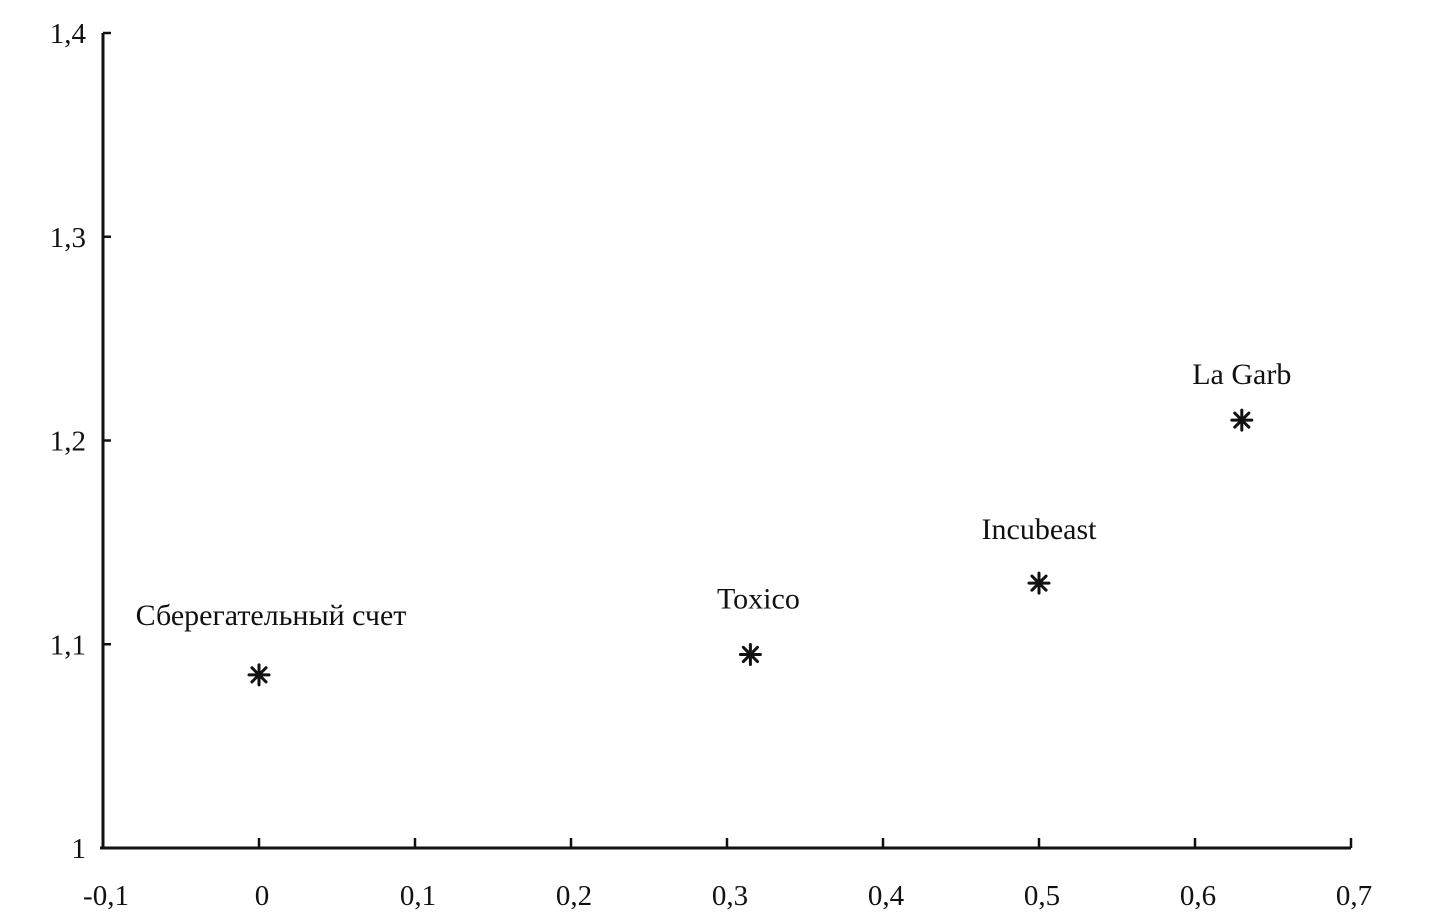 The image size is (1435, 916). Describe the element at coordinates (574, 896) in the screenshot. I see `x-tick-label: 0,2` at that location.